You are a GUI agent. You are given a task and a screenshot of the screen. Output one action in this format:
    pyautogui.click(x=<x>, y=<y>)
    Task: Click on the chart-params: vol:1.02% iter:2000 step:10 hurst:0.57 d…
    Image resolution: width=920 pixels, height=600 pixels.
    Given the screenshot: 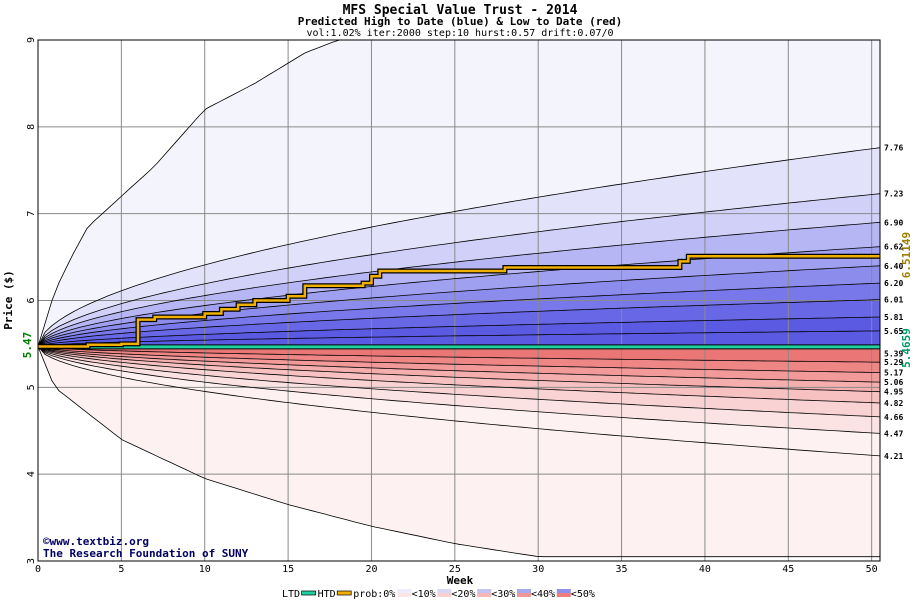 What is the action you would take?
    pyautogui.click(x=459, y=33)
    